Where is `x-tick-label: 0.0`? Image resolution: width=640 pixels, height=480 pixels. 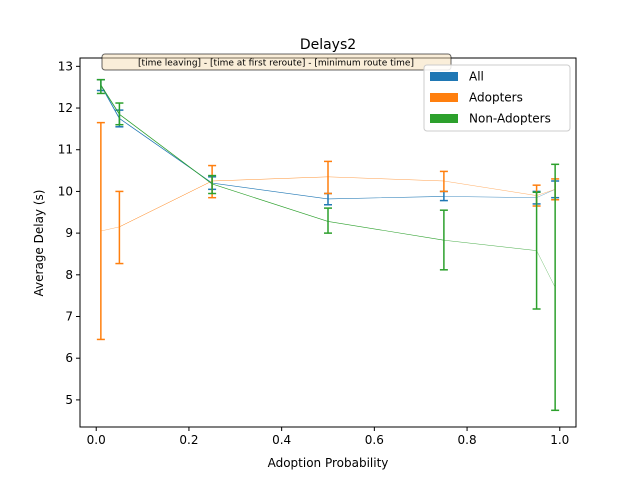
x-tick-label: 0.0 is located at coordinates (96, 440).